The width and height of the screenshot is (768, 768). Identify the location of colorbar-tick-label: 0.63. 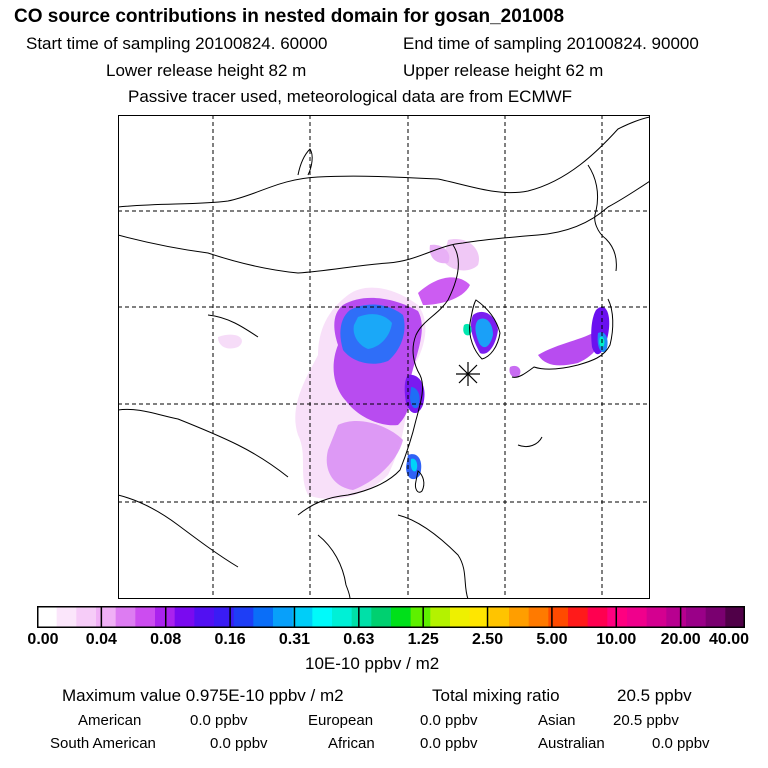
(359, 639).